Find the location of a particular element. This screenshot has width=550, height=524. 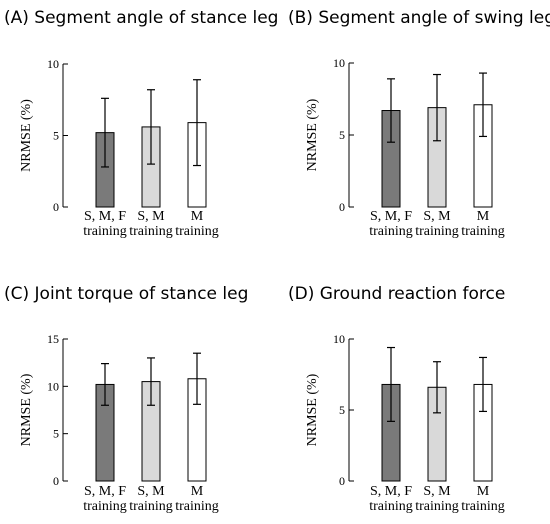

panel-title: (D) Ground reaction force is located at coordinates (396, 294).